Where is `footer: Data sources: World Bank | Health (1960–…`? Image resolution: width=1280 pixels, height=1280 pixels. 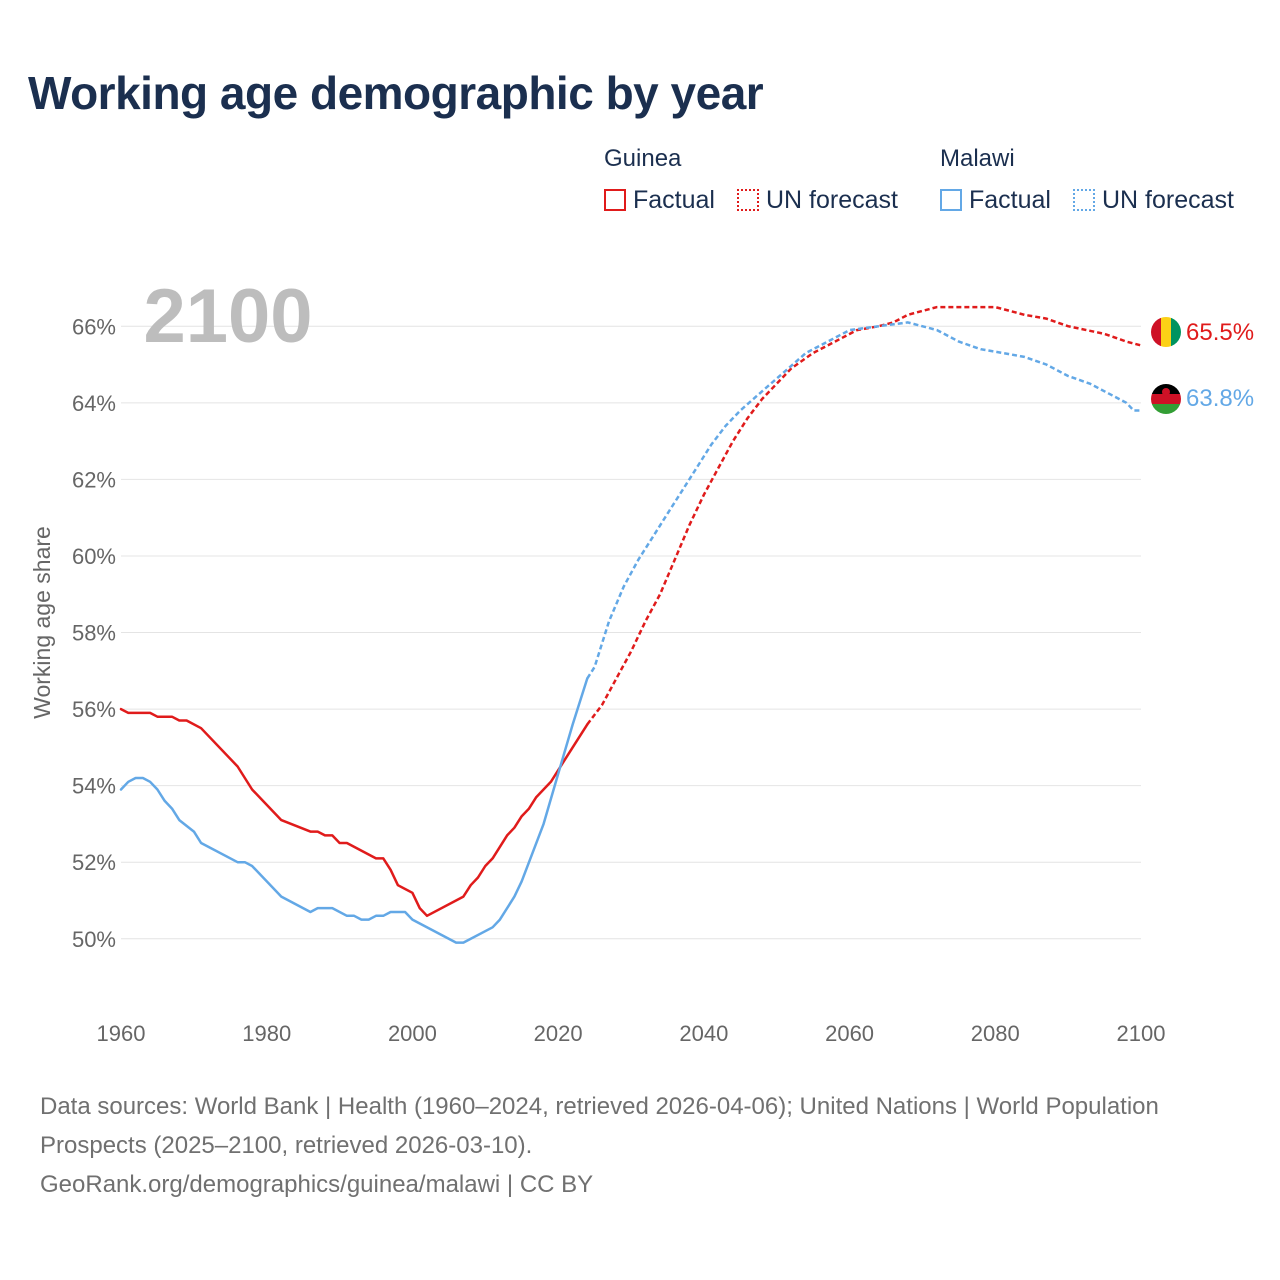
footer: Data sources: World Bank | Health (1960–… is located at coordinates (620, 1145).